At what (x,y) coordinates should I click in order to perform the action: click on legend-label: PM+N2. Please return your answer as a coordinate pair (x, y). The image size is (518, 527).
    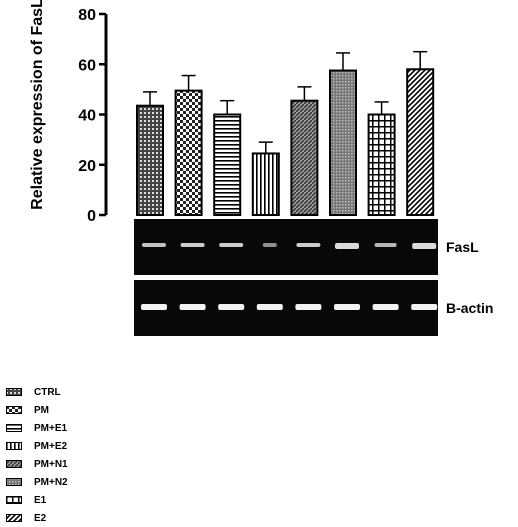
    Looking at the image, I should click on (51, 482).